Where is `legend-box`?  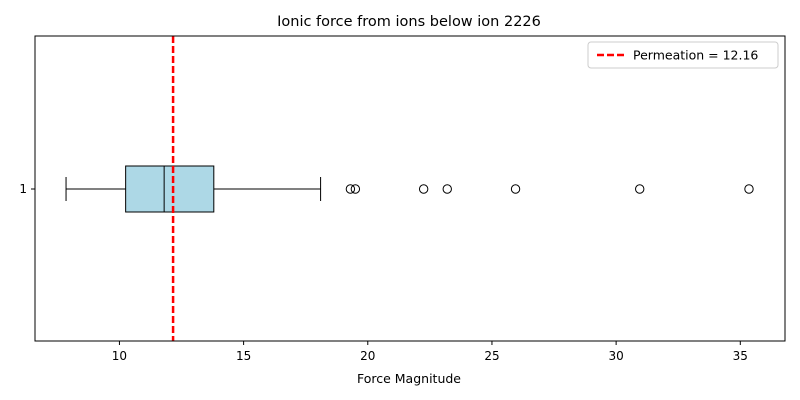
legend-box is located at coordinates (683, 55).